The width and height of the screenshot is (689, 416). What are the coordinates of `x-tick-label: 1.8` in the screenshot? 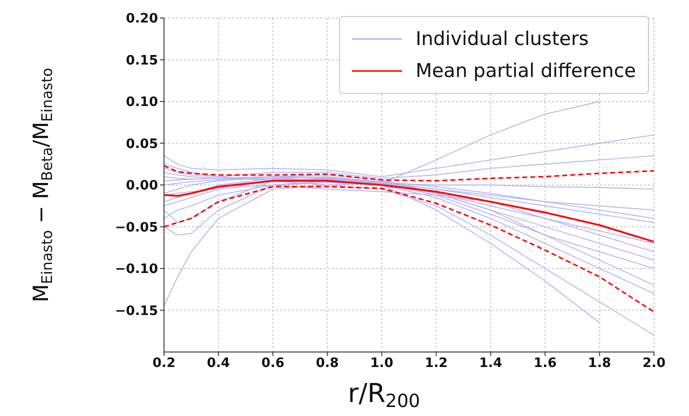 It's located at (600, 364).